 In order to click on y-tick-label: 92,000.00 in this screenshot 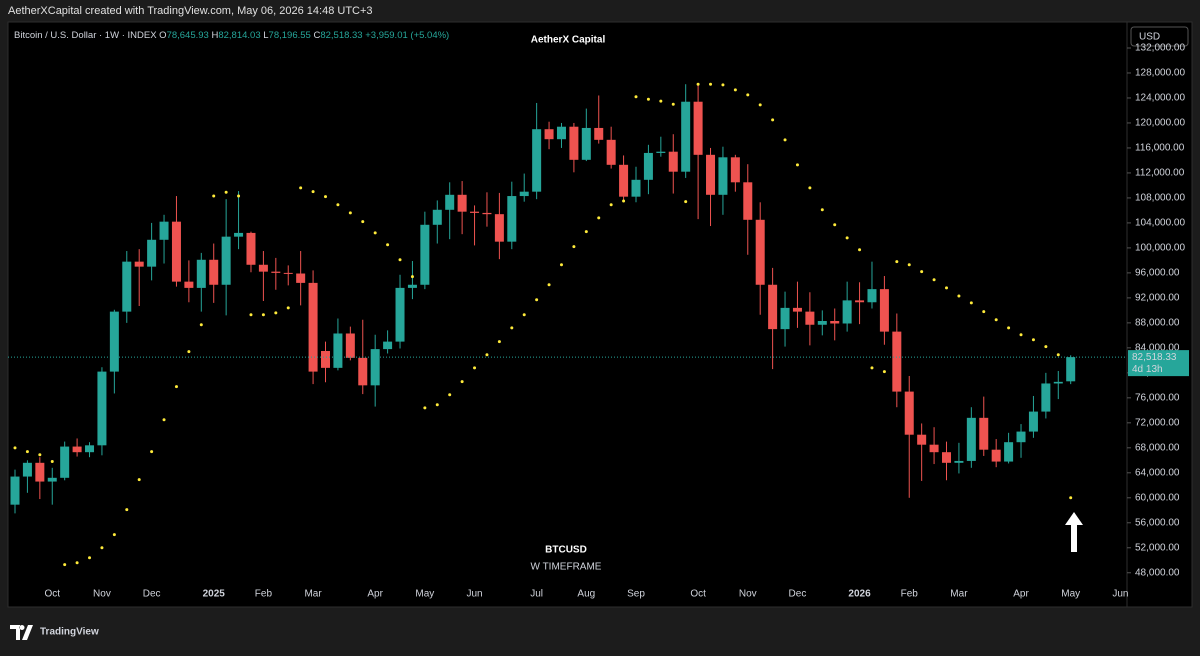, I will do `click(1157, 298)`.